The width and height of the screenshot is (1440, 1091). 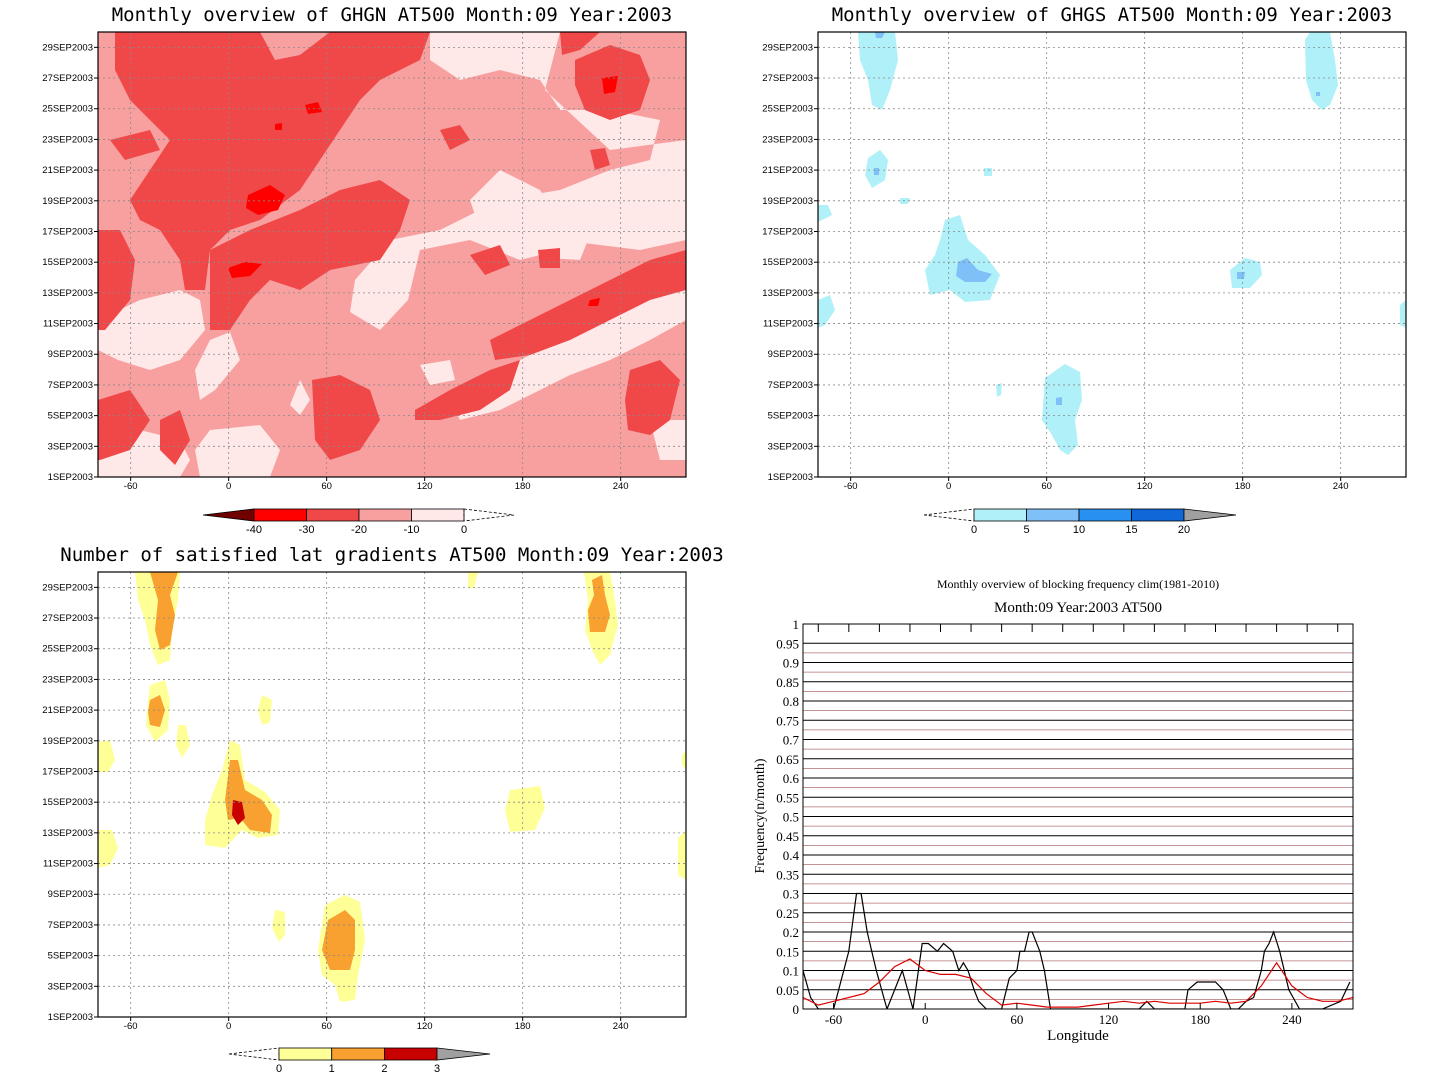 What do you see at coordinates (788, 324) in the screenshot?
I see `ghgs-ytick-label: 11SEP2003` at bounding box center [788, 324].